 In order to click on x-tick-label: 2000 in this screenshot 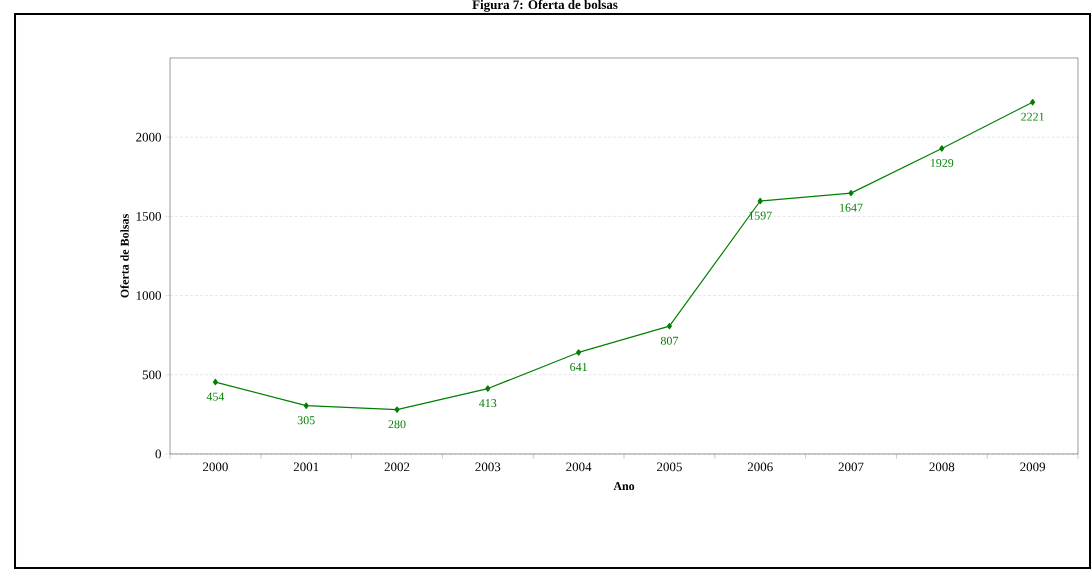, I will do `click(215, 467)`.